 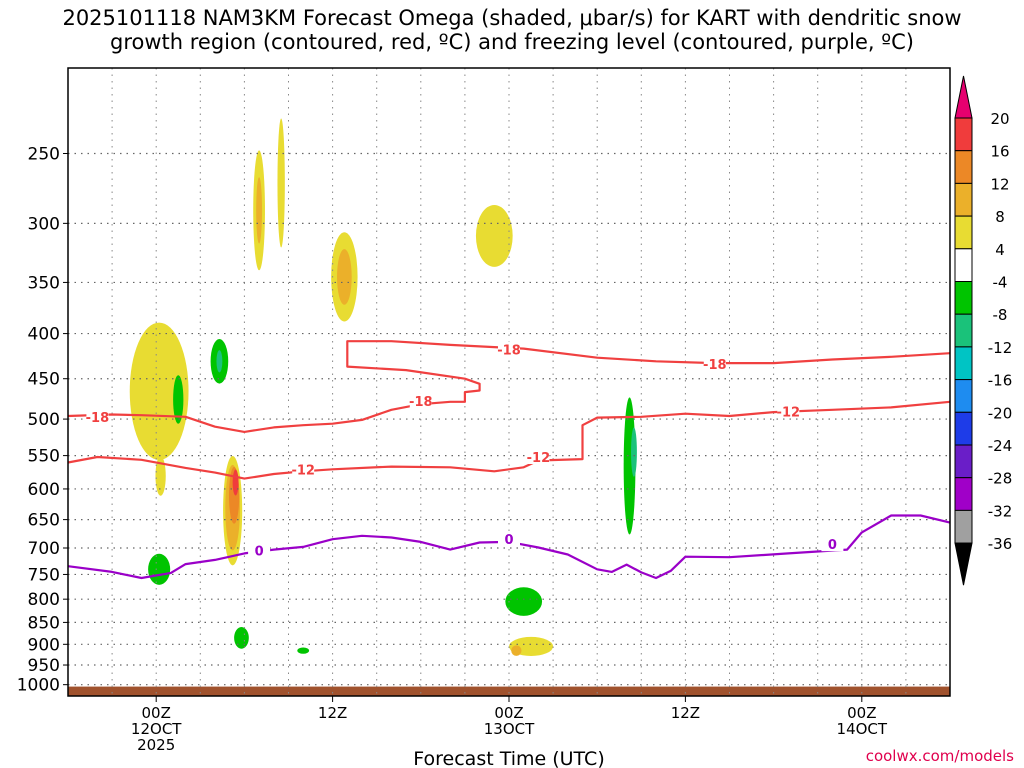 I want to click on y-tick-label: 650, so click(x=44, y=521).